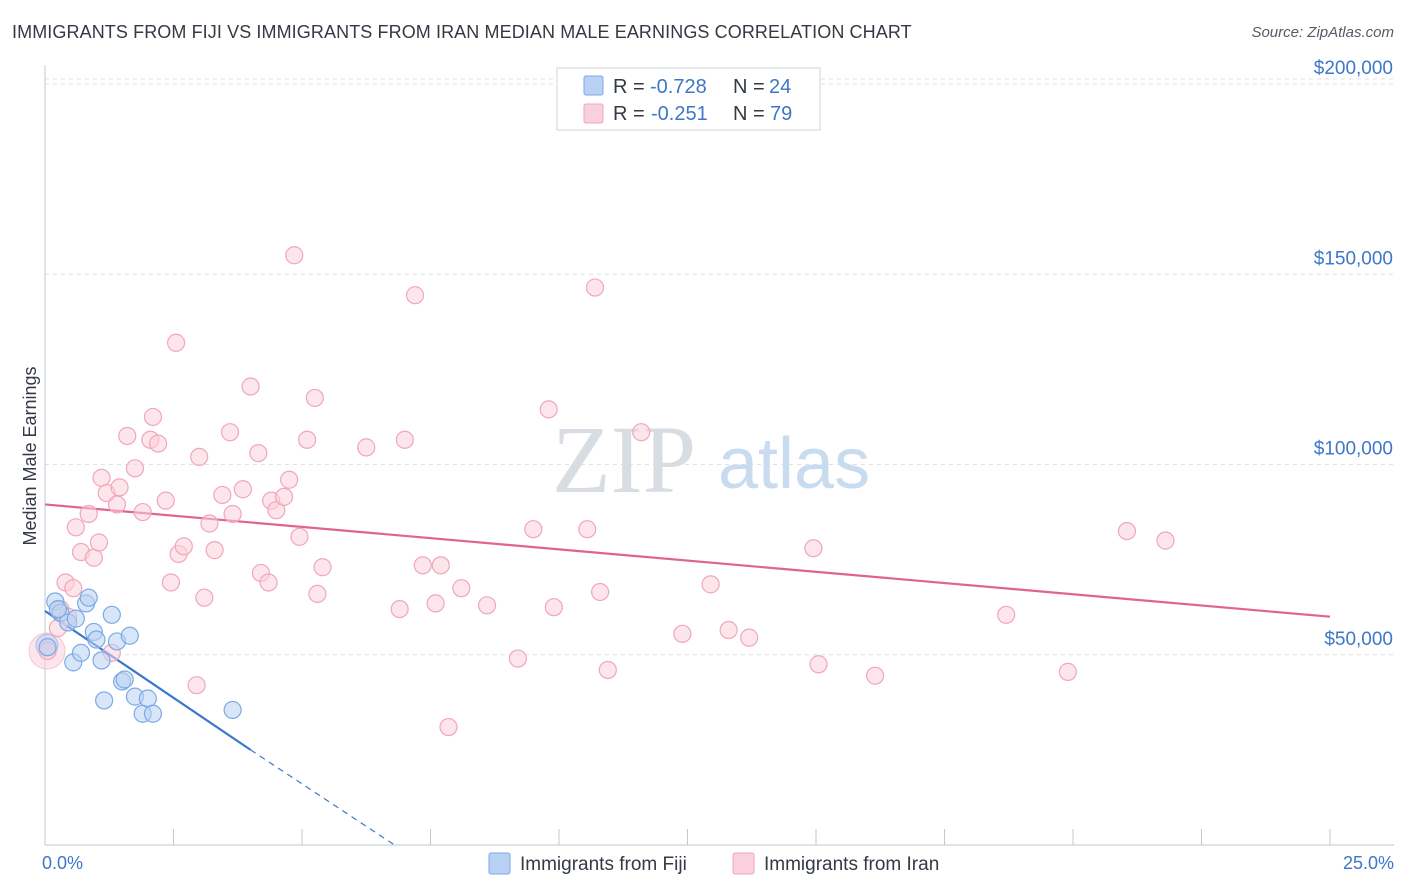 This screenshot has height=892, width=1406. Describe the element at coordinates (499, 863) in the screenshot. I see `series-legend-swatch-fiji` at that location.